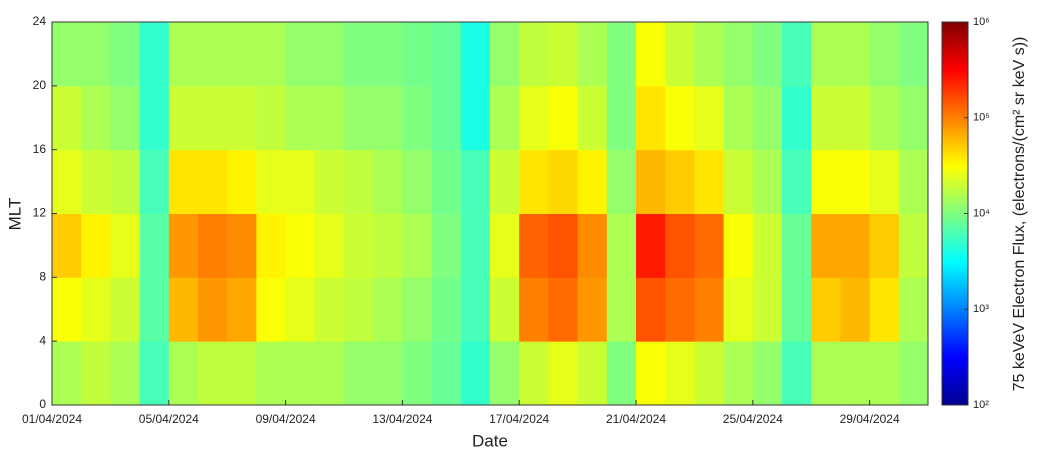  What do you see at coordinates (402, 419) in the screenshot?
I see `x-tick-label: 13/04/2024` at bounding box center [402, 419].